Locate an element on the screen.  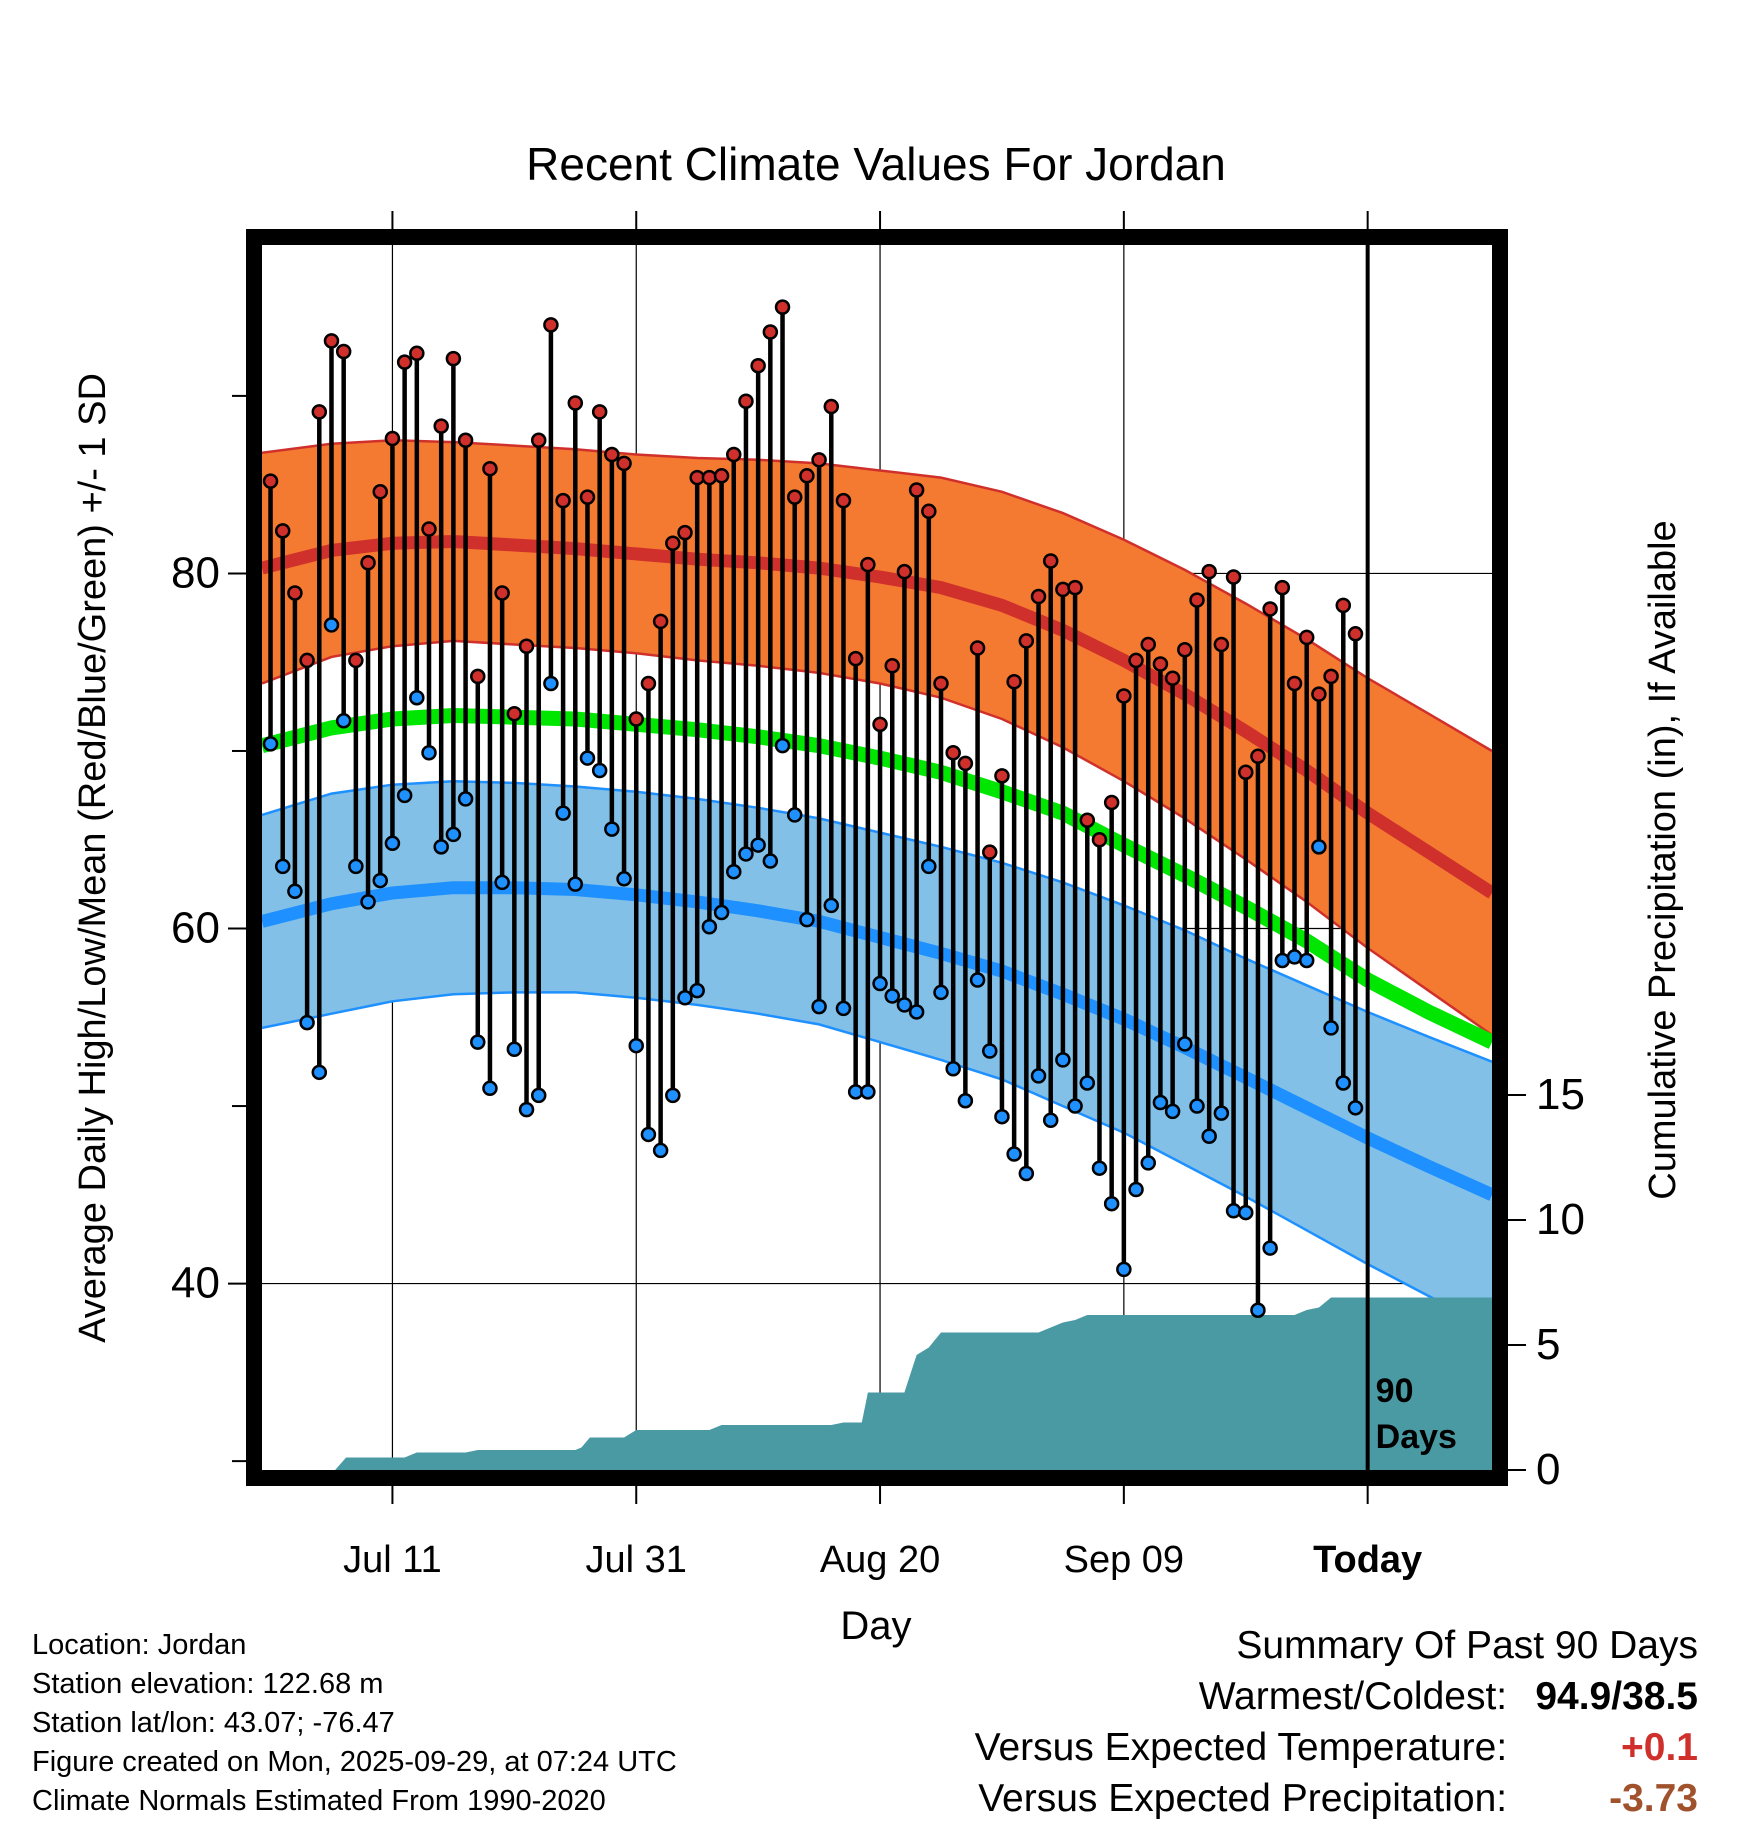
precip-diff-label: Versus Expected Precipitation: is located at coordinates (1243, 1798).